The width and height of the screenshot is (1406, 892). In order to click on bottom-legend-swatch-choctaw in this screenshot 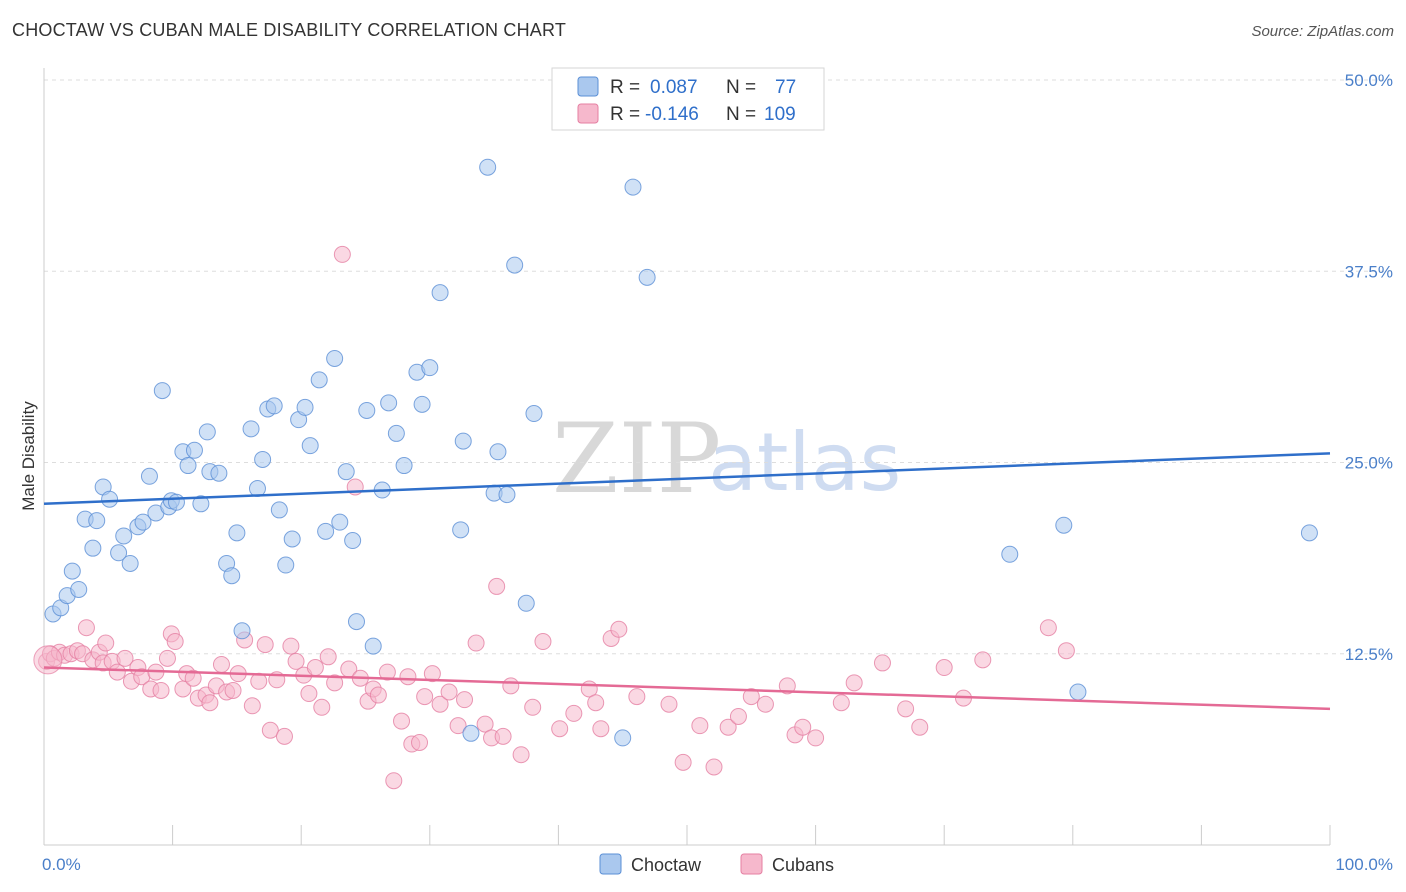, I will do `click(610, 864)`.